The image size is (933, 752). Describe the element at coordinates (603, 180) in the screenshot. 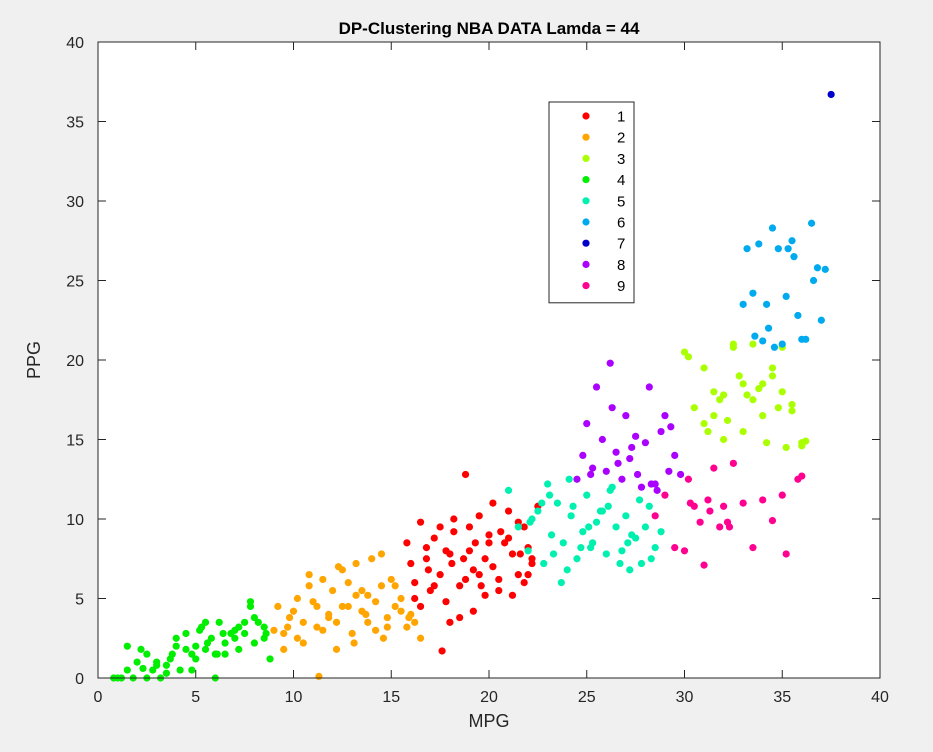

I see `legend-item-4: 4` at that location.